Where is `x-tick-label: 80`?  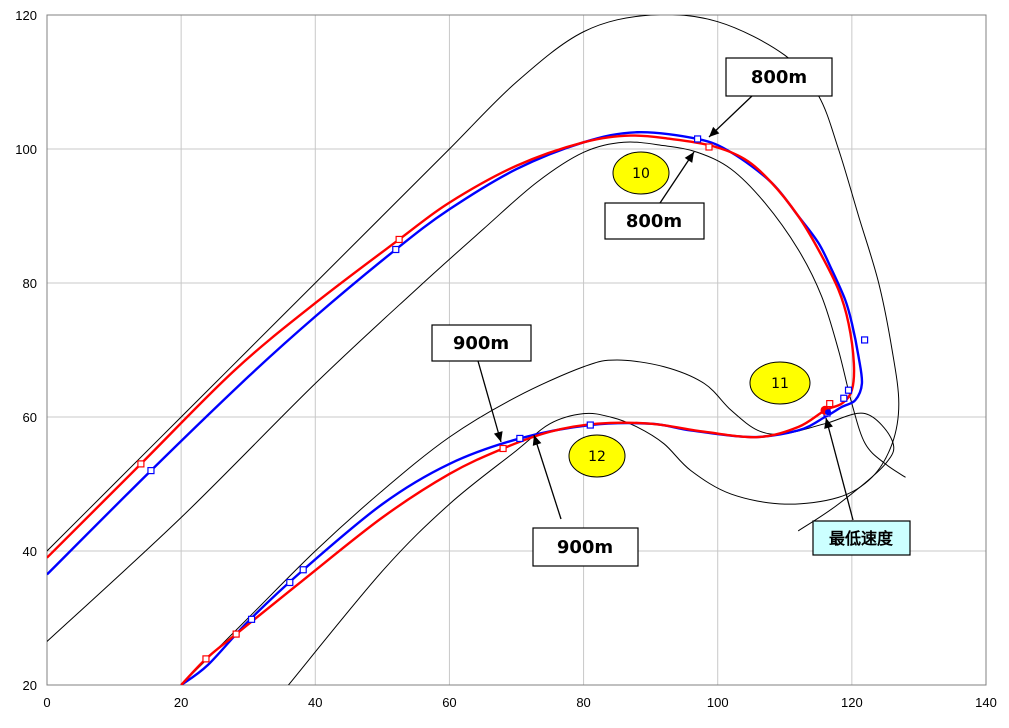
x-tick-label: 80 is located at coordinates (583, 702).